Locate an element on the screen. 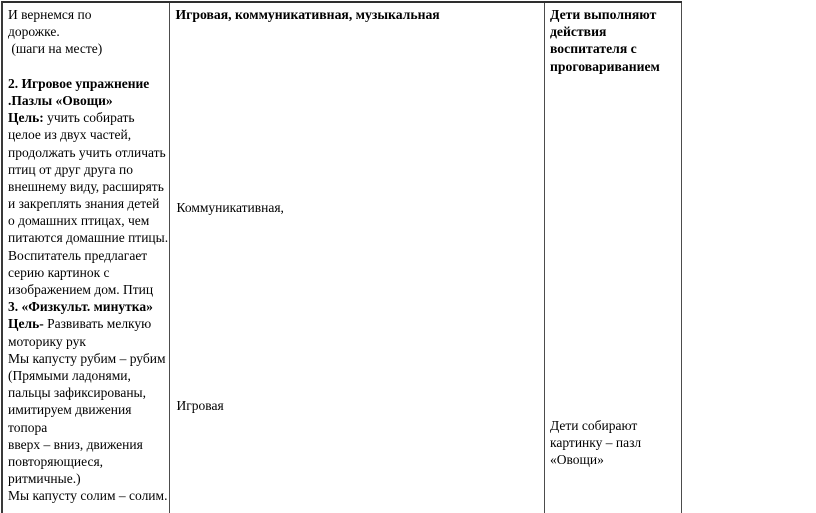  text-line: вверх – вниз, движения is located at coordinates (75, 444).